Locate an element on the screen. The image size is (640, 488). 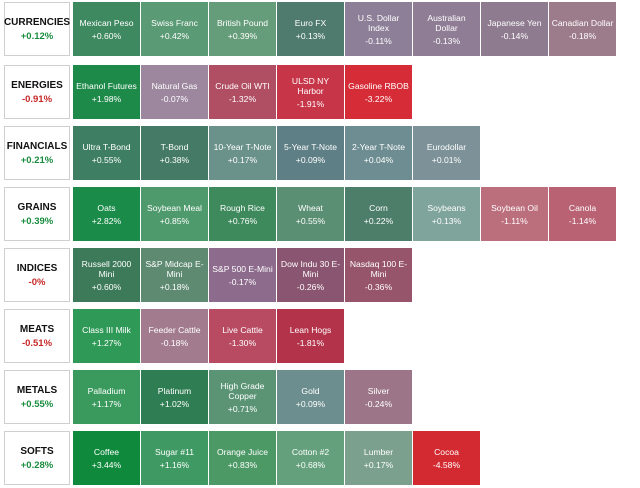
tile-wheat: Wheat +0.55% is located at coordinates (310, 214).